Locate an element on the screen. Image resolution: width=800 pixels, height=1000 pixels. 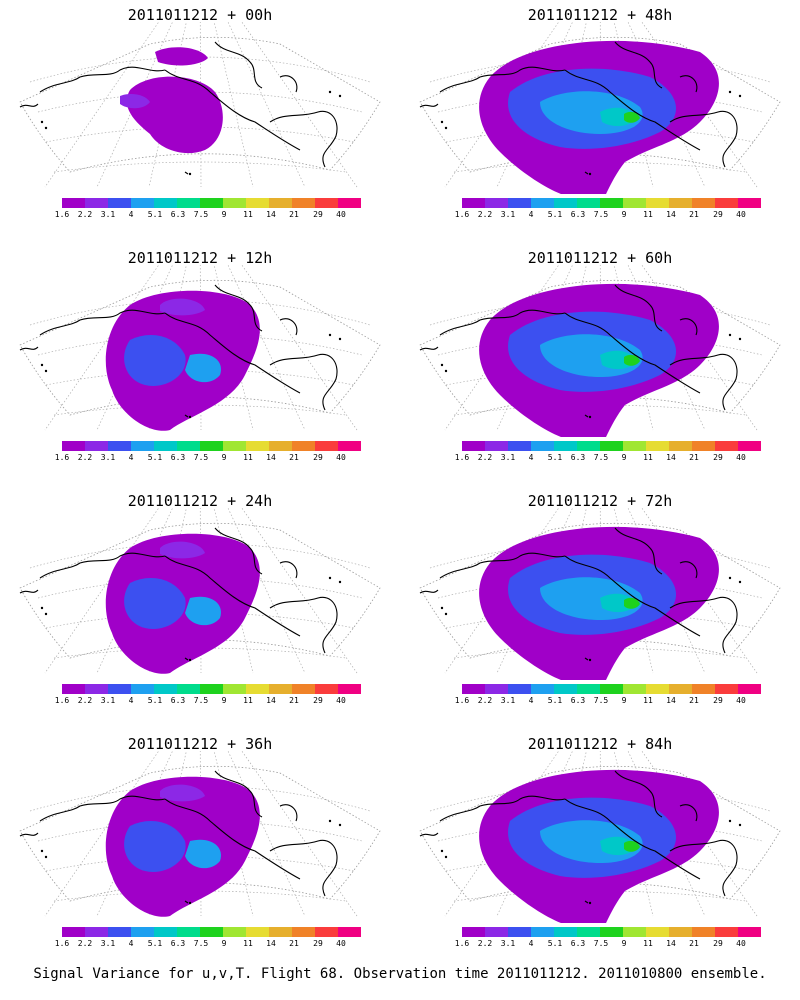
colorbar is located at coordinates (611, 689).